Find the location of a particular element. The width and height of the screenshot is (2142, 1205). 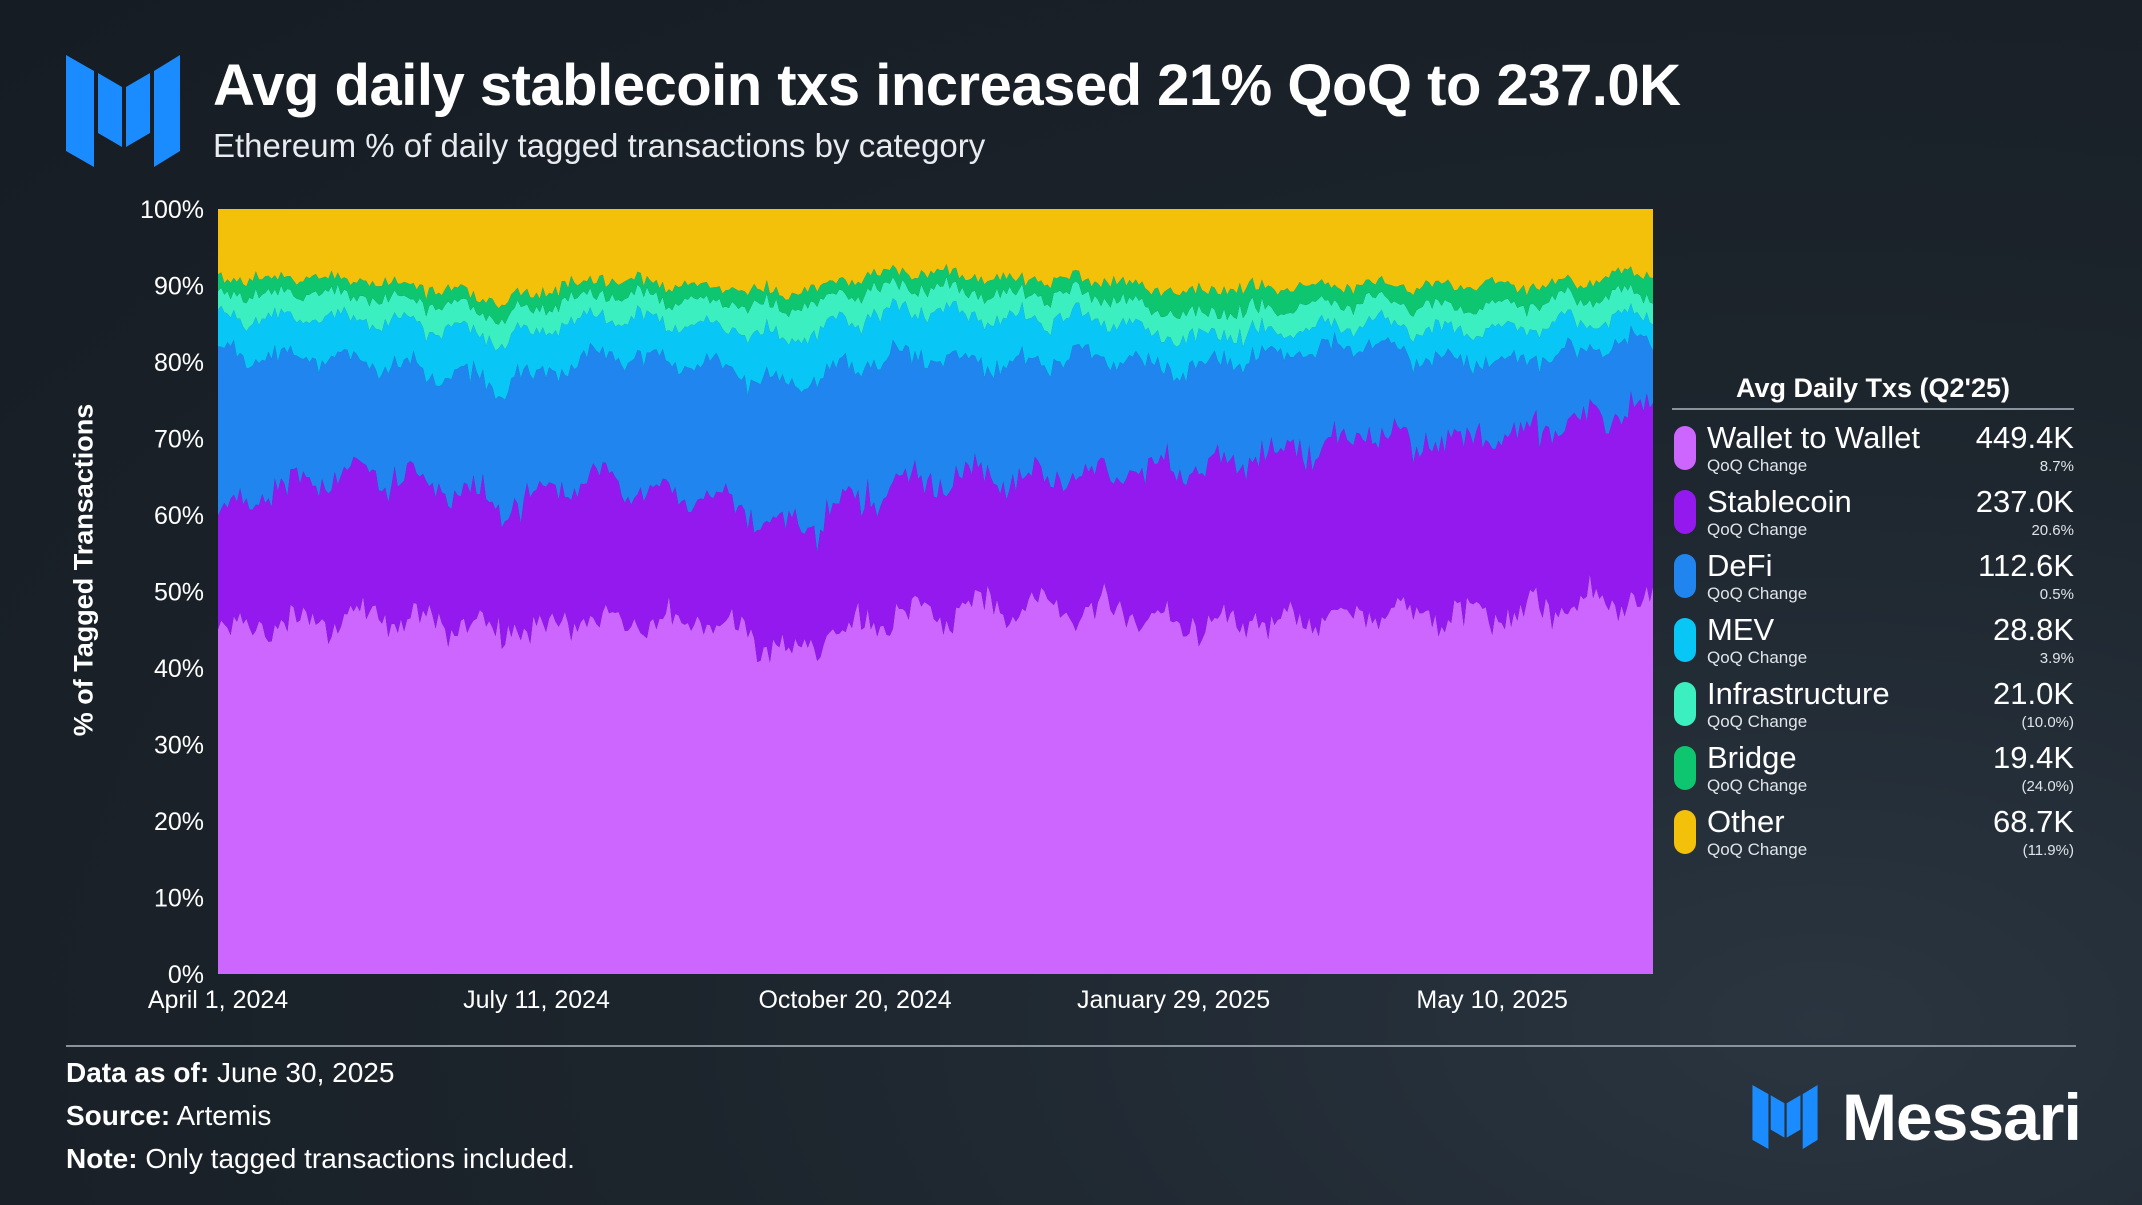

y-tick-label: 20% is located at coordinates (179, 822).